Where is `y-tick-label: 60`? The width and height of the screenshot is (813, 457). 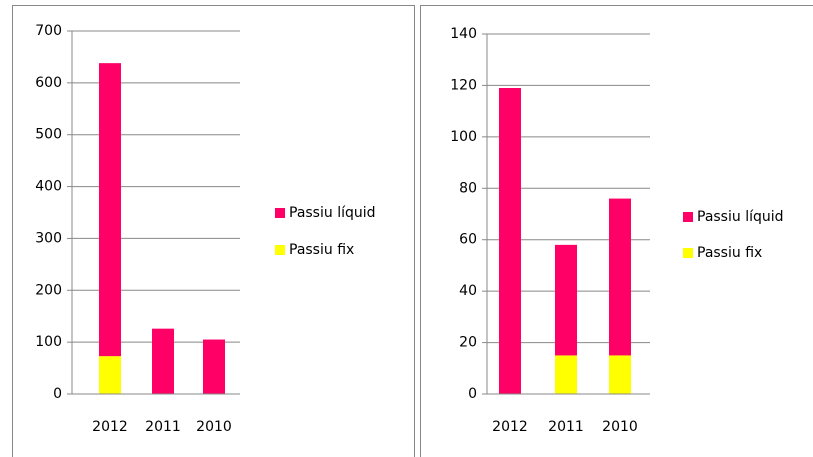 y-tick-label: 60 is located at coordinates (468, 240).